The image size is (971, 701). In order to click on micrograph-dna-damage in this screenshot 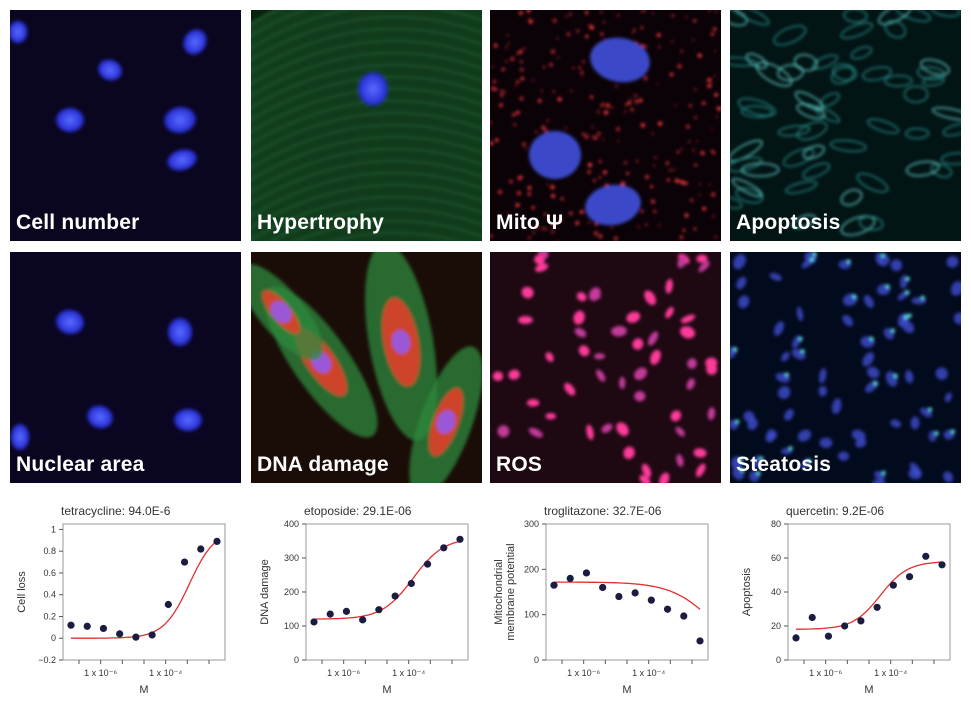, I will do `click(366, 367)`.